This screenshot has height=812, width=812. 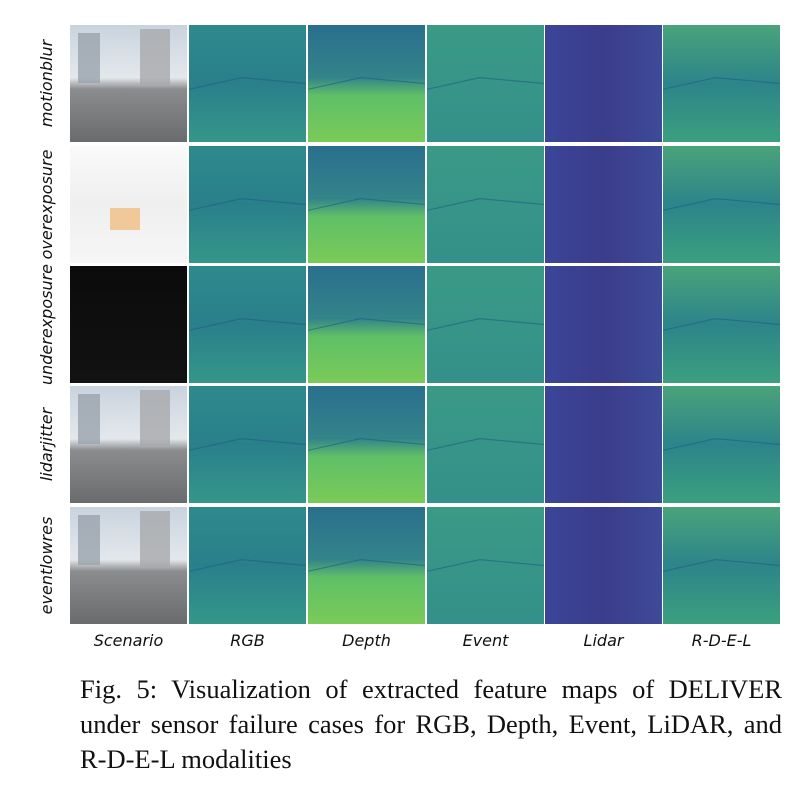 I want to click on row-label: lidarjitter, so click(x=46, y=443).